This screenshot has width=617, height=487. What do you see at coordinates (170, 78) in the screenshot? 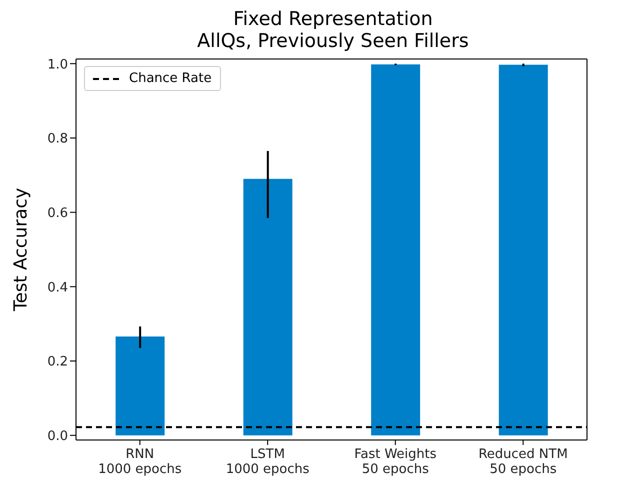
I see `legend-label: Chance Rate` at bounding box center [170, 78].